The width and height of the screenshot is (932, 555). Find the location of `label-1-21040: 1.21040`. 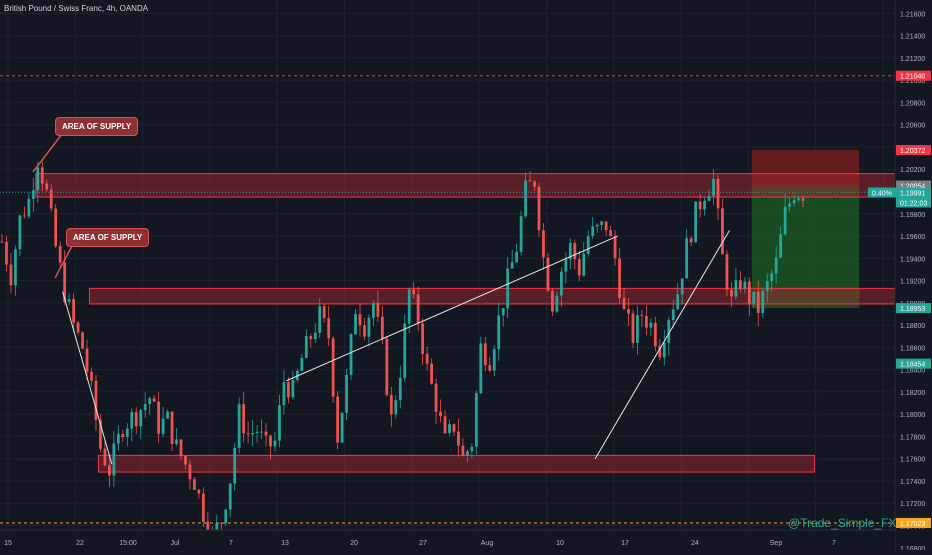

label-1-21040: 1.21040 is located at coordinates (912, 77).